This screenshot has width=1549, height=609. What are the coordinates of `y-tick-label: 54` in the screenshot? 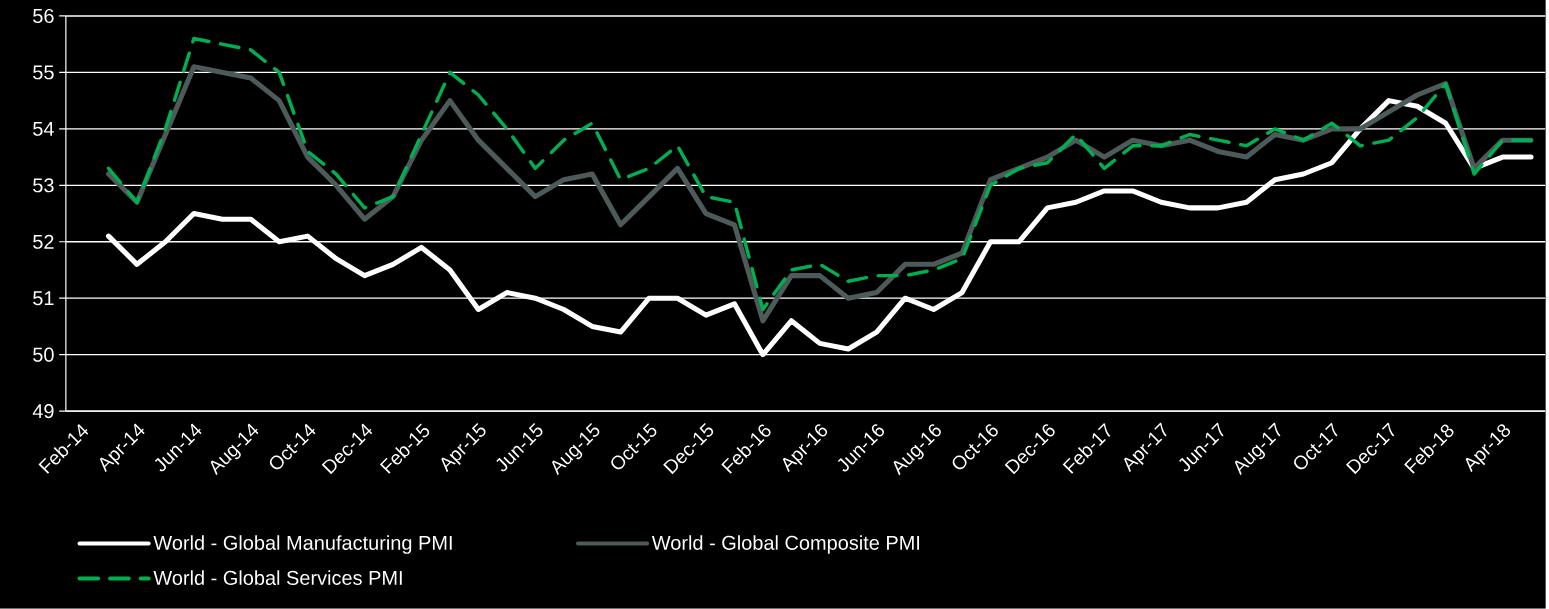 It's located at (43, 129).